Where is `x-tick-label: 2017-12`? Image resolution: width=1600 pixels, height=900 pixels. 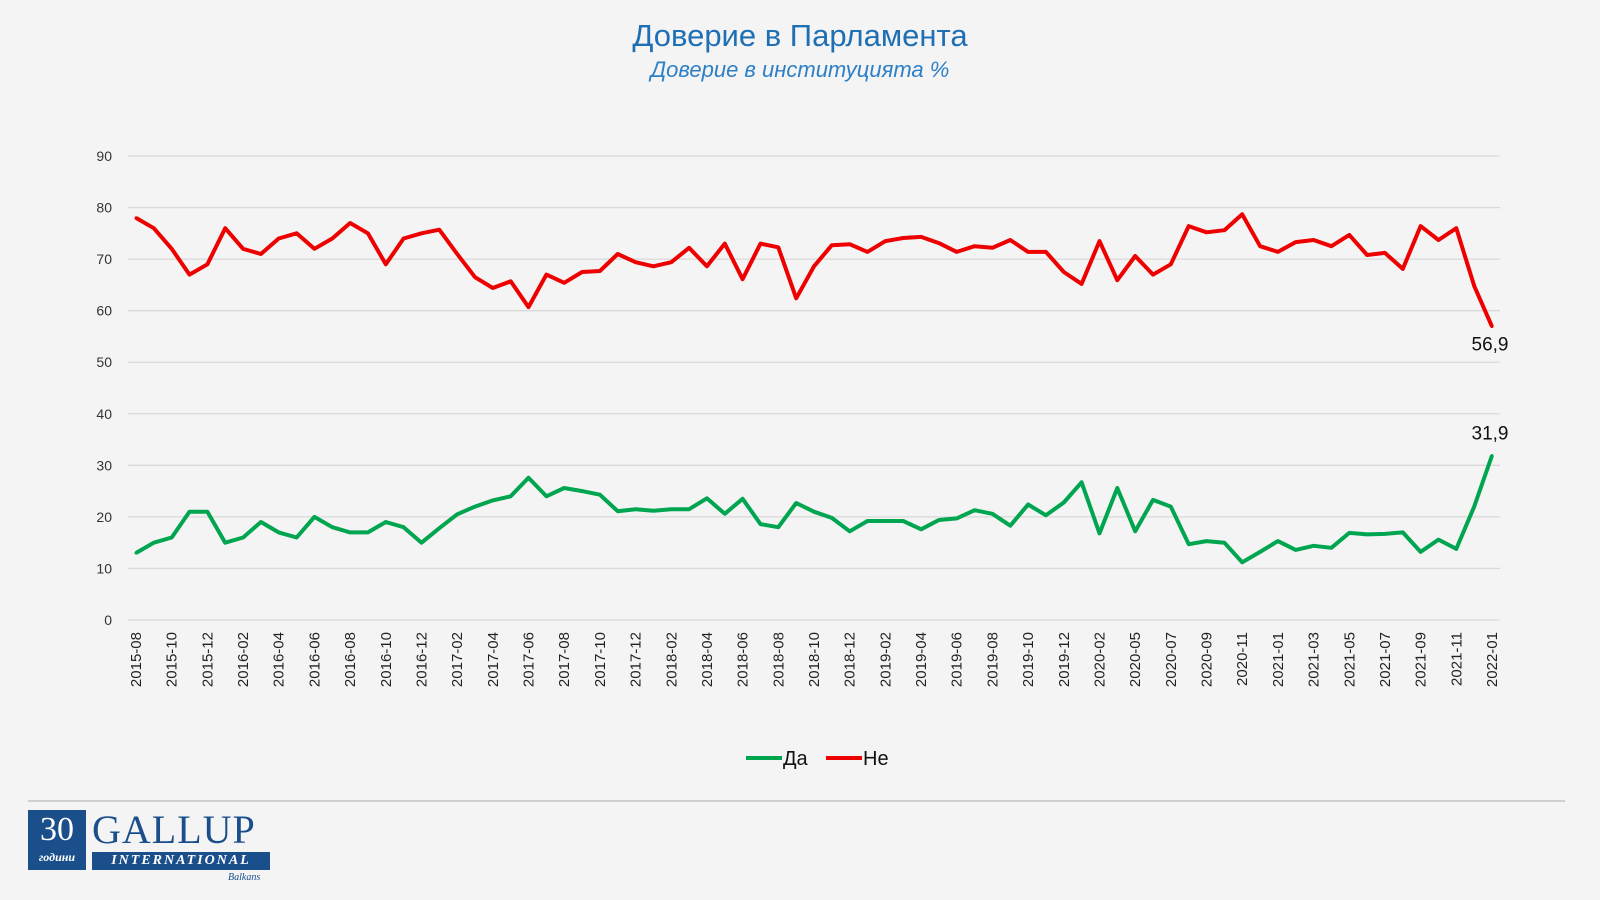 x-tick-label: 2017-12 is located at coordinates (636, 659).